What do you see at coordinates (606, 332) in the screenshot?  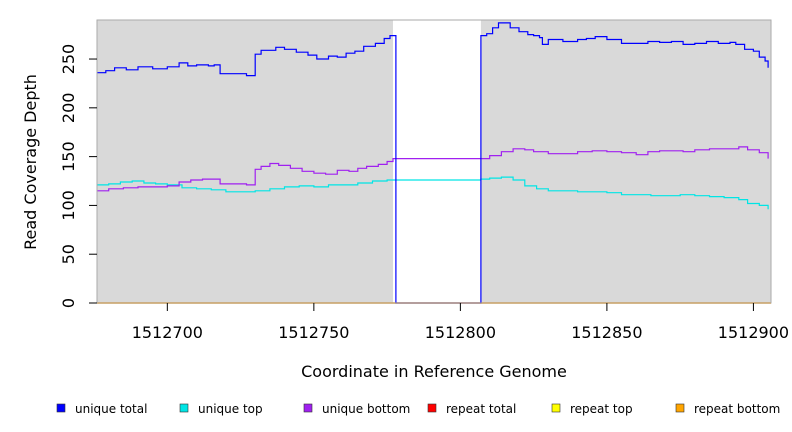 I see `x-tick-label: 1512850` at bounding box center [606, 332].